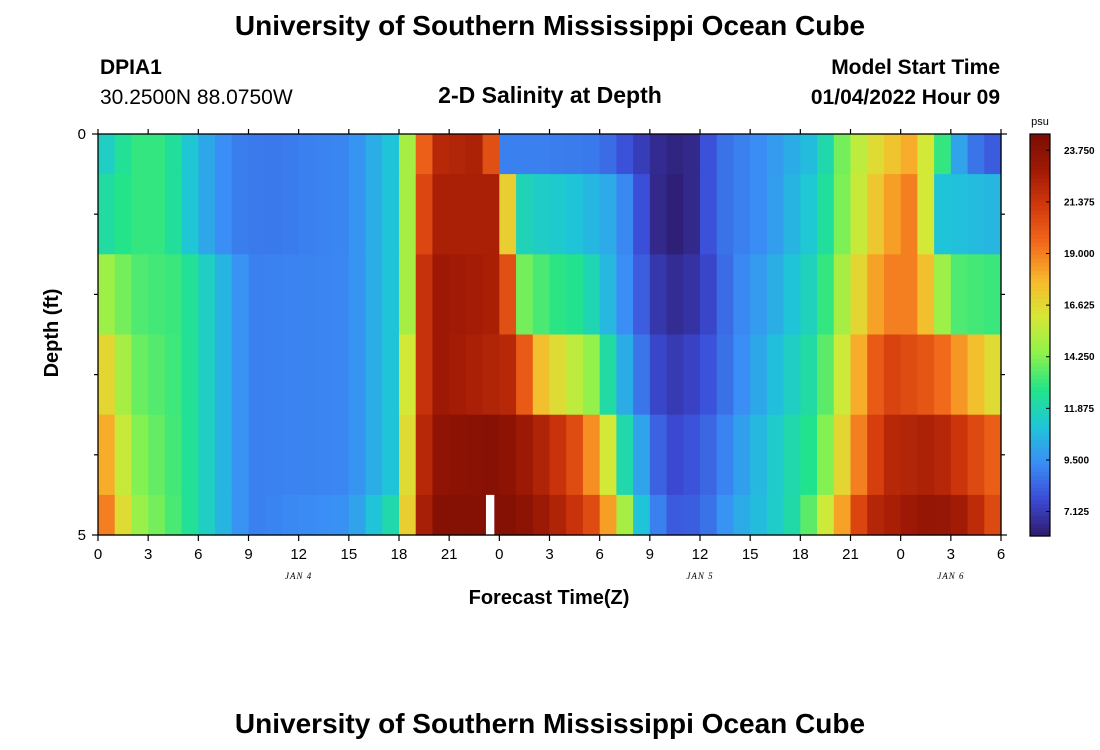  Describe the element at coordinates (490, 514) in the screenshot. I see `missing-data-gap` at that location.